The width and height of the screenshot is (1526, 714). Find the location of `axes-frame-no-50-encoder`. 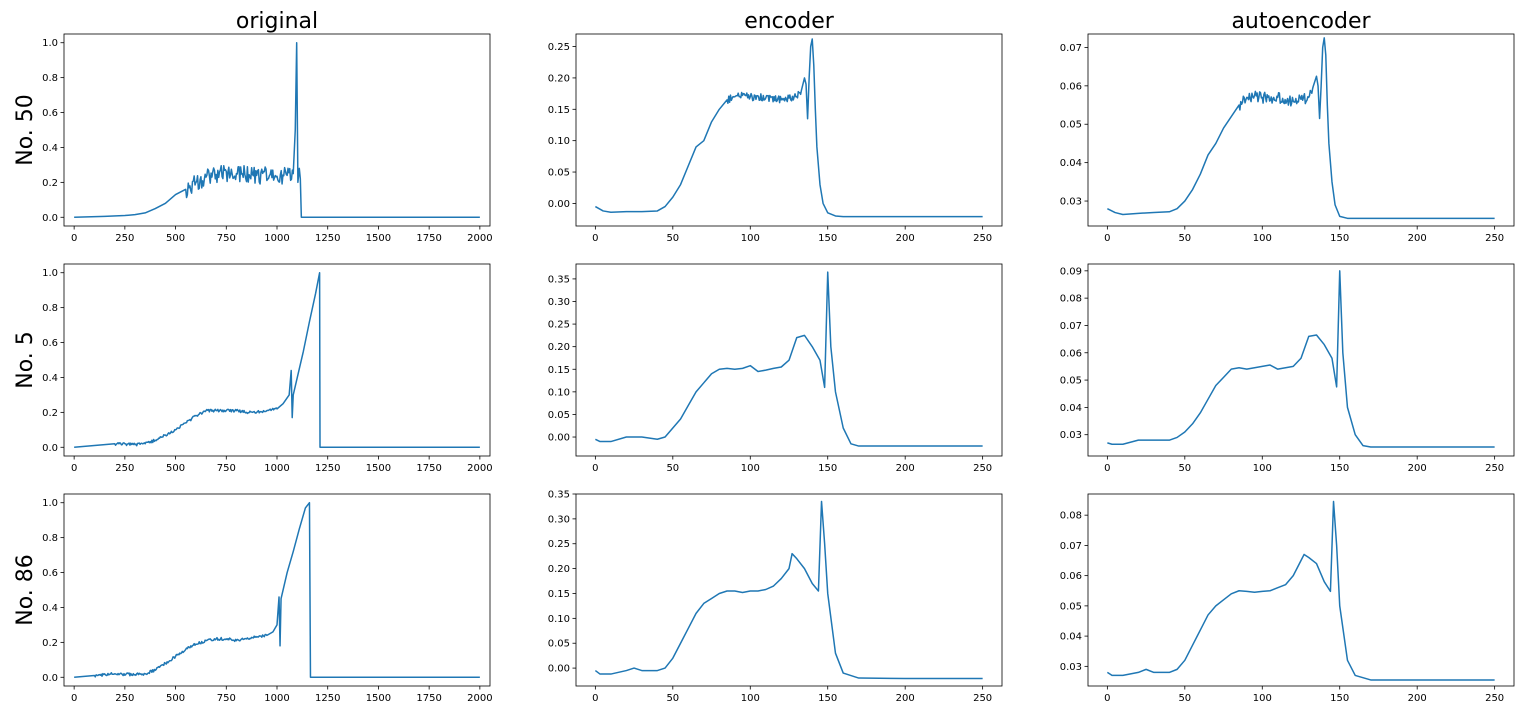

axes-frame-no-50-encoder is located at coordinates (789, 130).